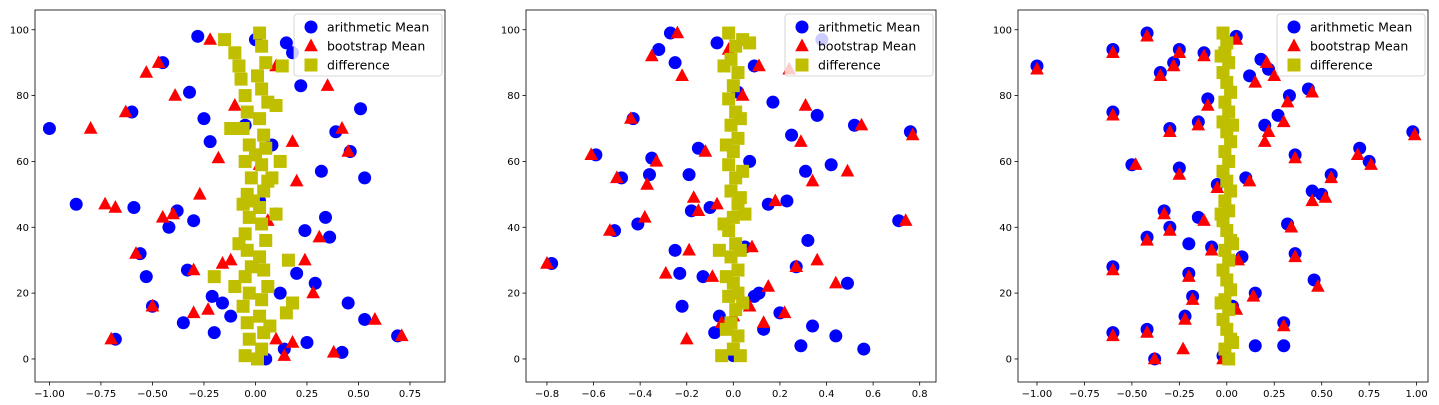 Image resolution: width=1439 pixels, height=405 pixels. What do you see at coordinates (19, 30) in the screenshot?
I see `y-tick-label: 100` at bounding box center [19, 30].